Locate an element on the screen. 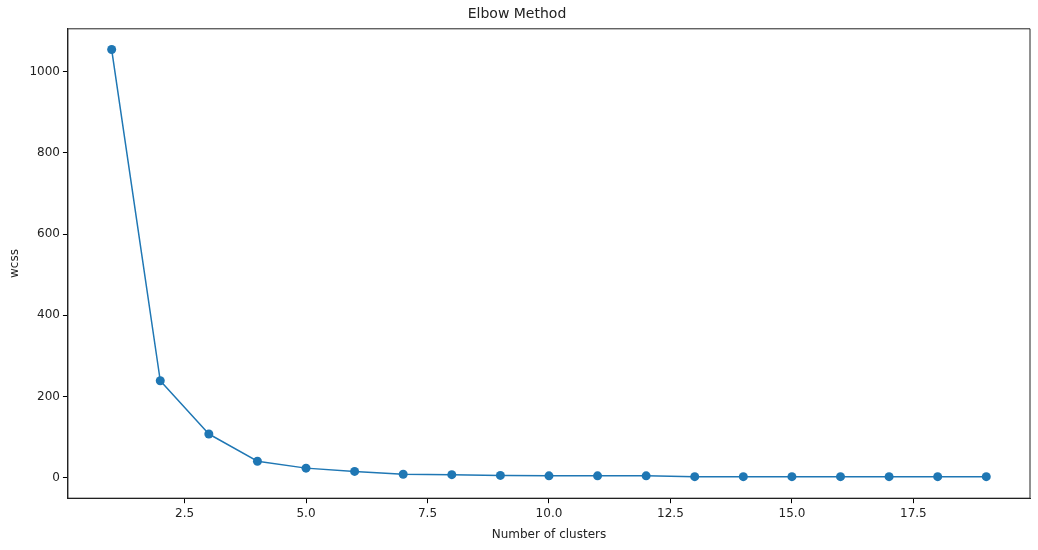 This screenshot has height=550, width=1038. x-tick-label: 17.5 is located at coordinates (913, 512).